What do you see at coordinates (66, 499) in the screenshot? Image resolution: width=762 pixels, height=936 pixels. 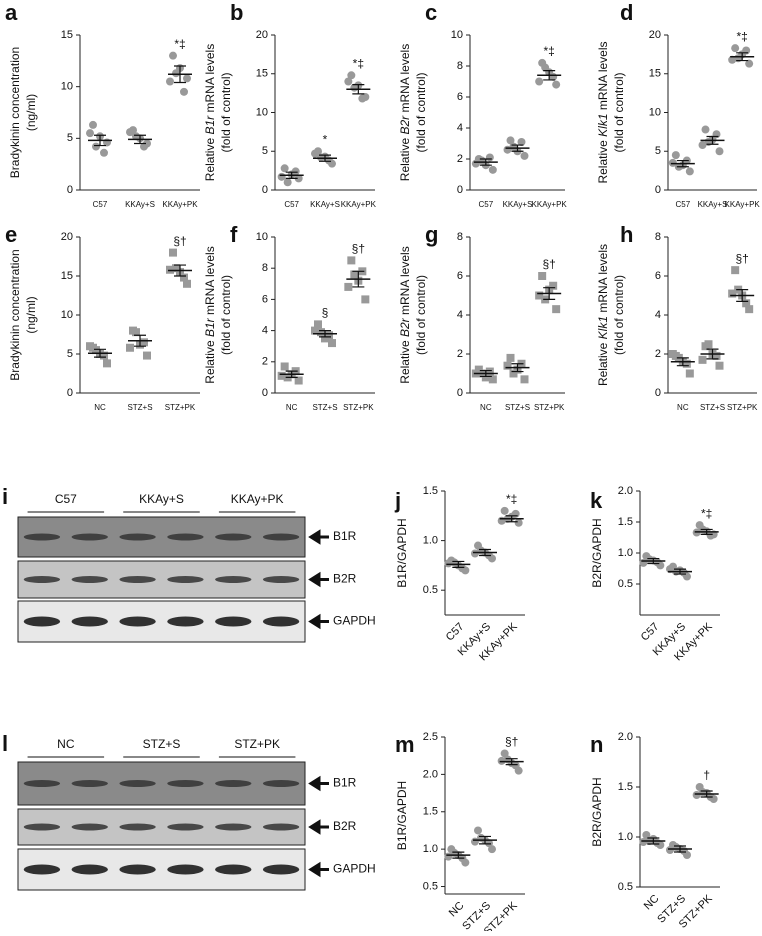 I see `lane-group-label: C57` at bounding box center [66, 499].